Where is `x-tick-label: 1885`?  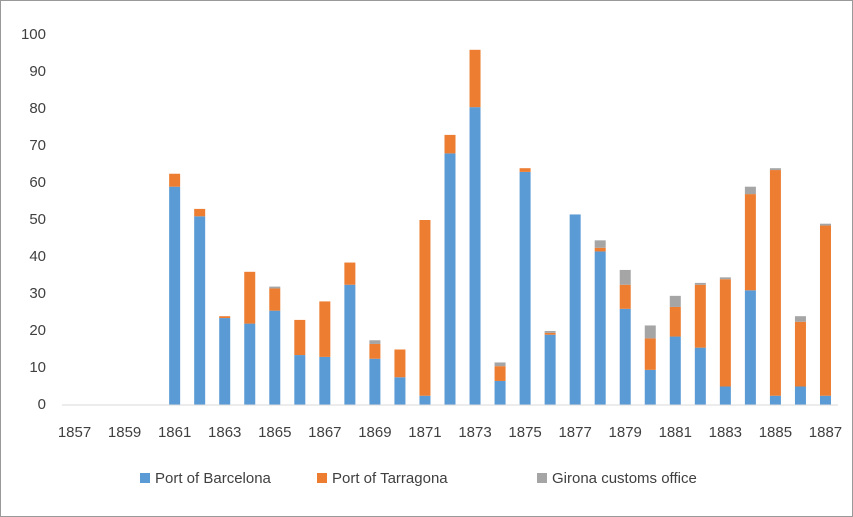
x-tick-label: 1885 is located at coordinates (775, 432).